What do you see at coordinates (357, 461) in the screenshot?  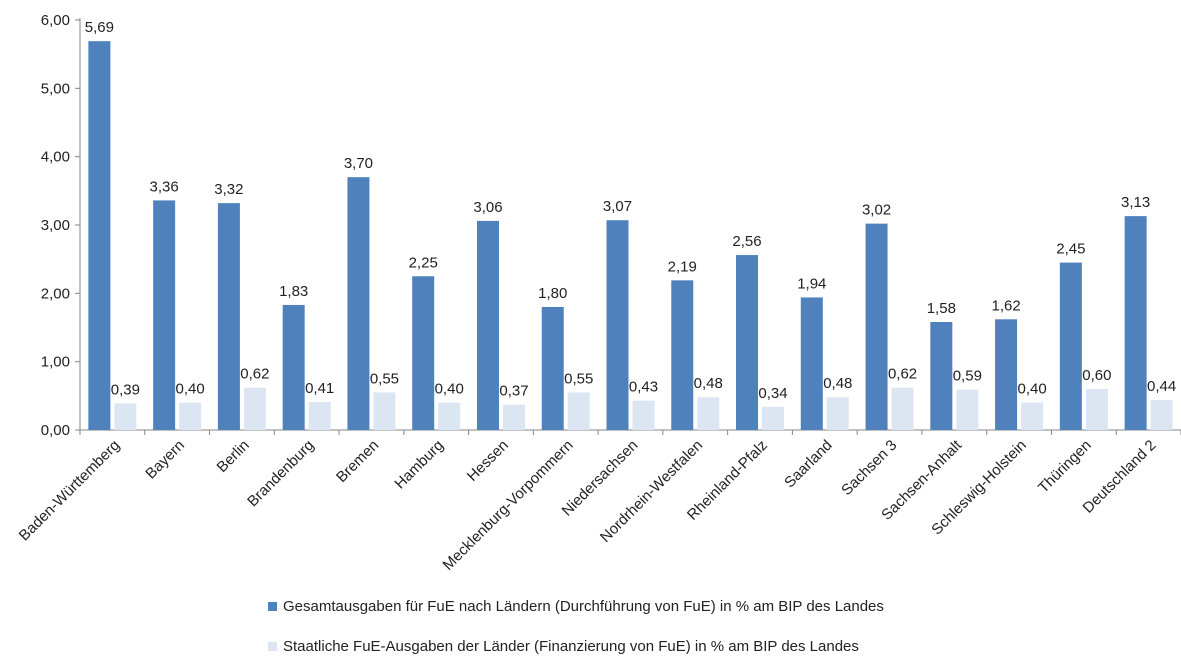 I see `category-label: Bremen` at bounding box center [357, 461].